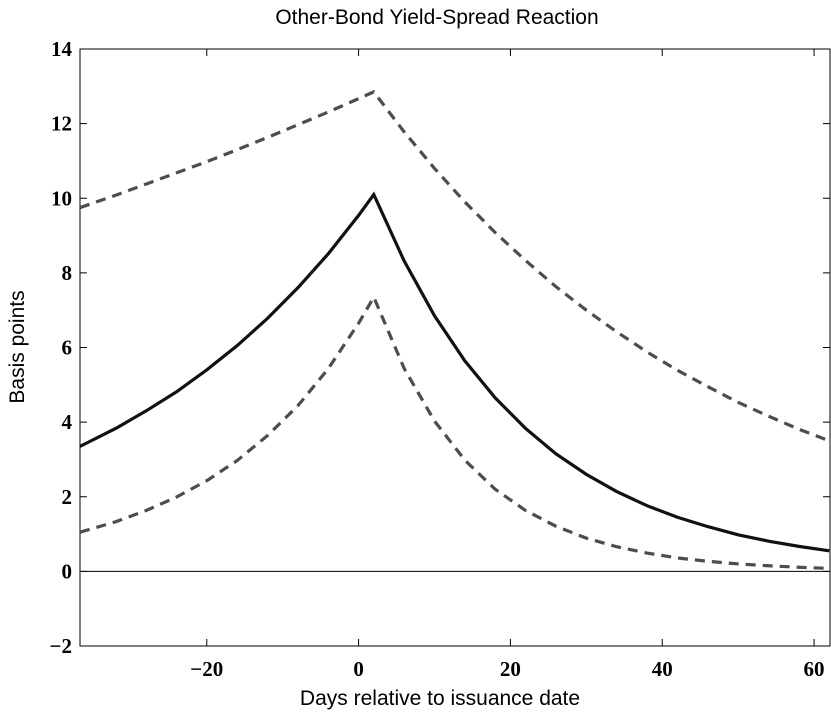  I want to click on x-tick-label: 0, so click(358, 669).